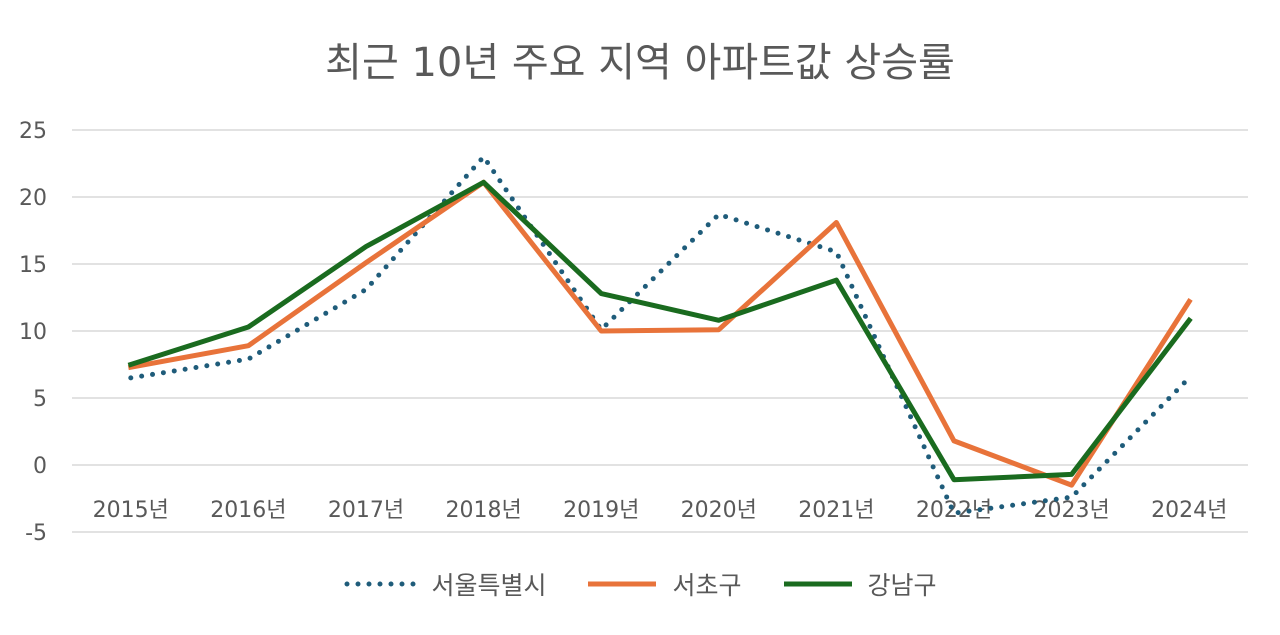  I want to click on x-tick-label: 2024년, so click(1189, 510).